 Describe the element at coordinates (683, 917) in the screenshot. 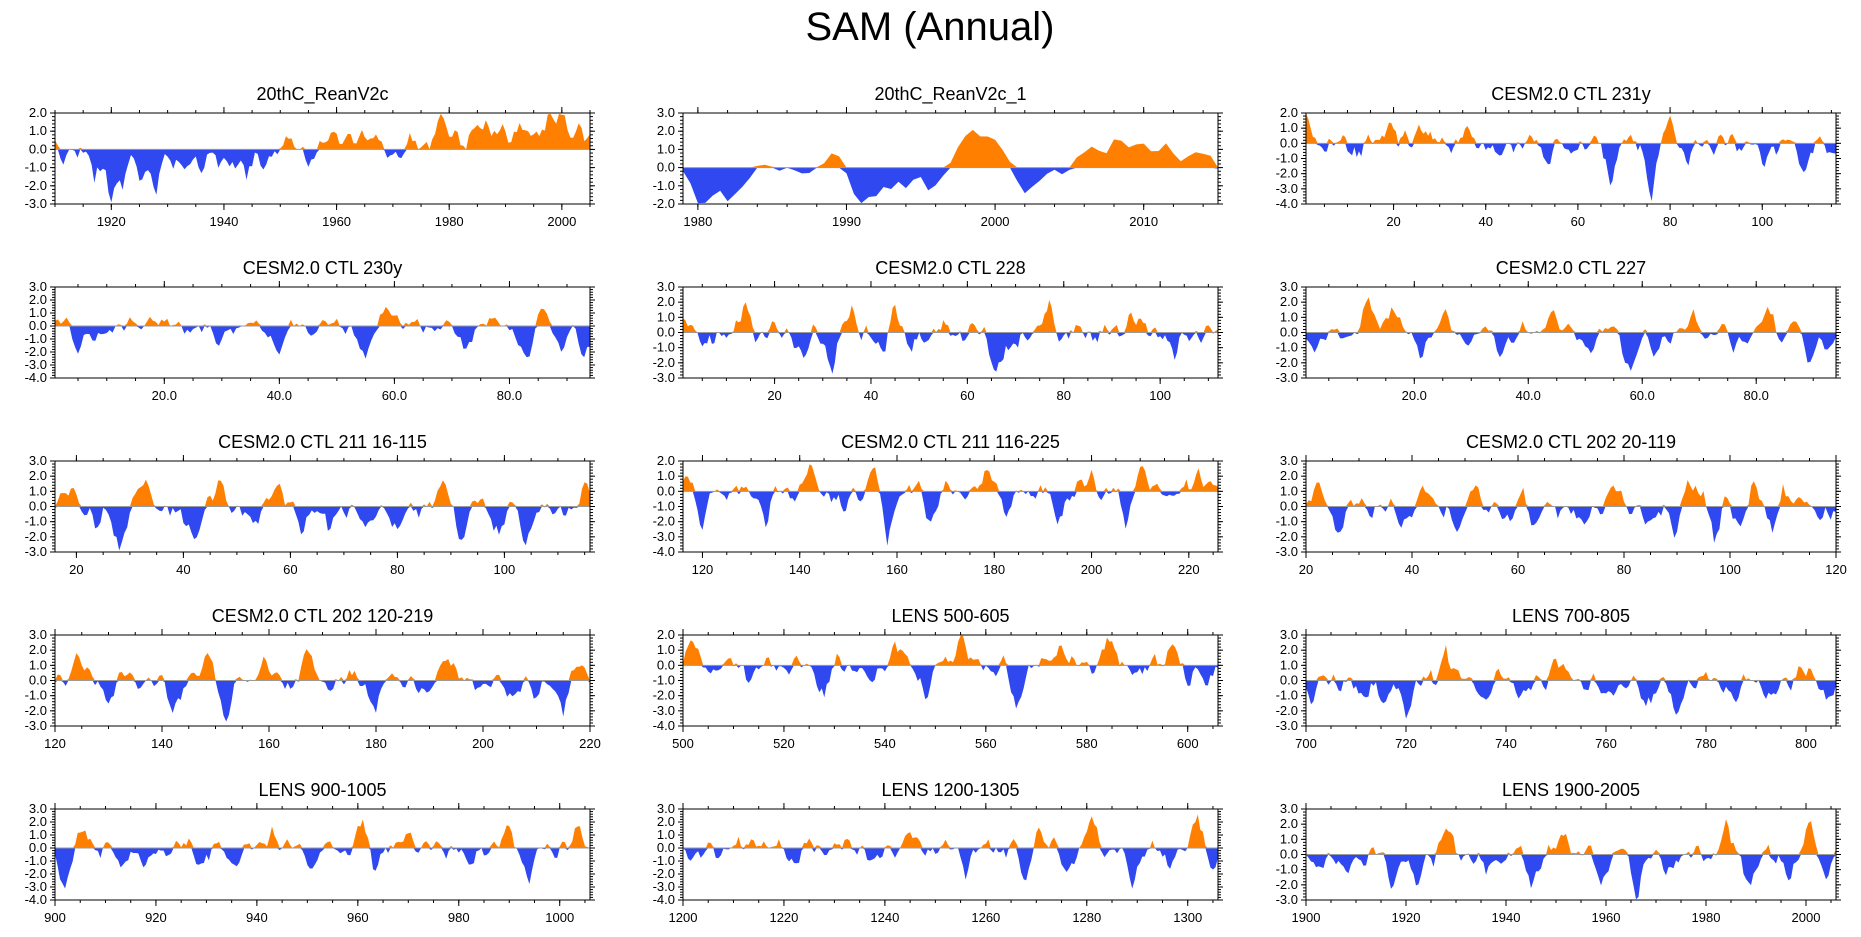

I see `x-tick-label: 1200` at that location.